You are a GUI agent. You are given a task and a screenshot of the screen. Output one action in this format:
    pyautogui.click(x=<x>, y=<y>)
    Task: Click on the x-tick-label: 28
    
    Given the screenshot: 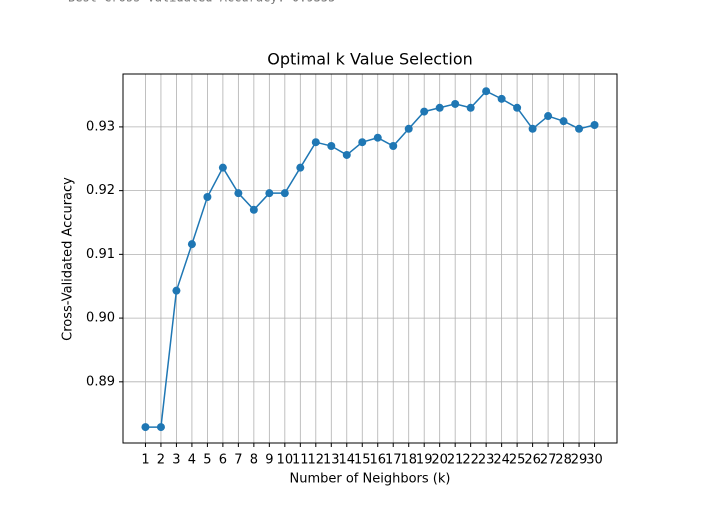 What is the action you would take?
    pyautogui.click(x=563, y=460)
    